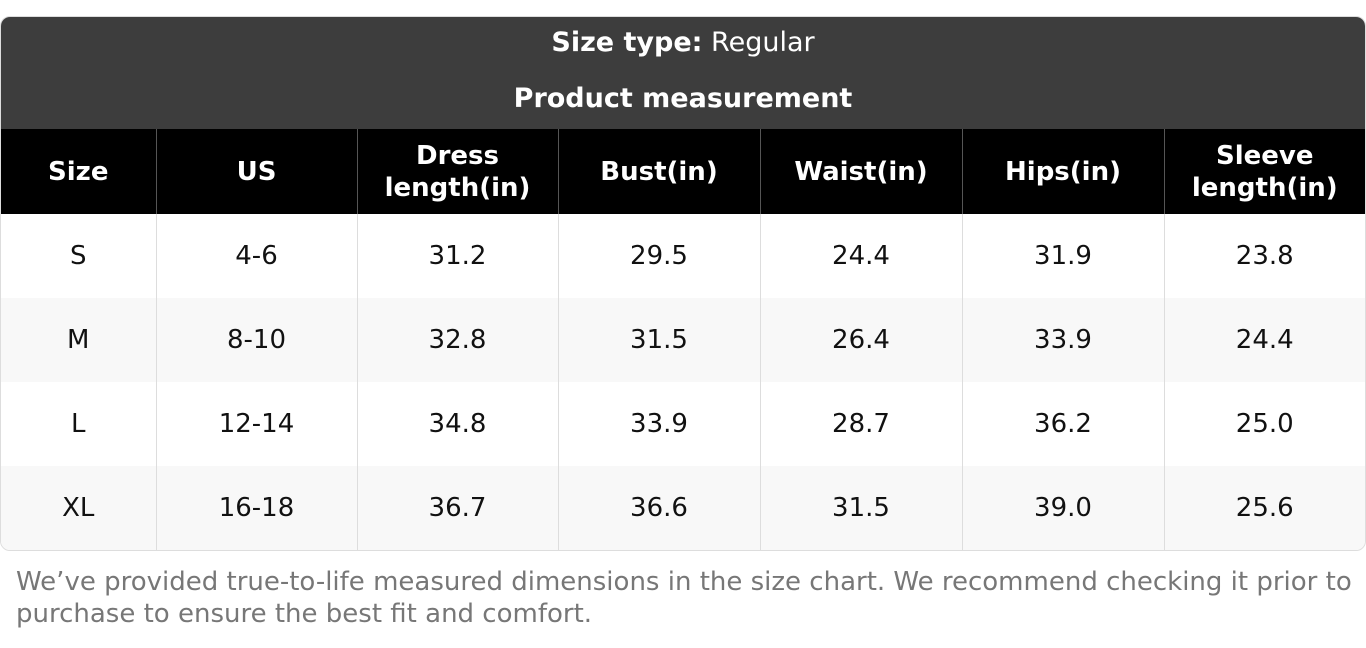 Image resolution: width=1366 pixels, height=648 pixels. What do you see at coordinates (658, 171) in the screenshot?
I see `column-header: Bust(in)` at bounding box center [658, 171].